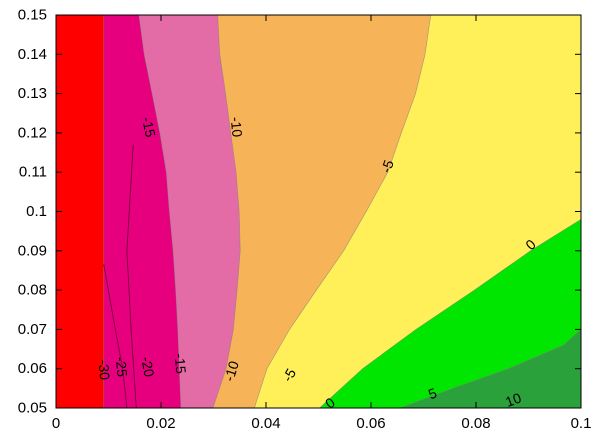  Describe the element at coordinates (115, 336) in the screenshot. I see `contour-line--25` at that location.